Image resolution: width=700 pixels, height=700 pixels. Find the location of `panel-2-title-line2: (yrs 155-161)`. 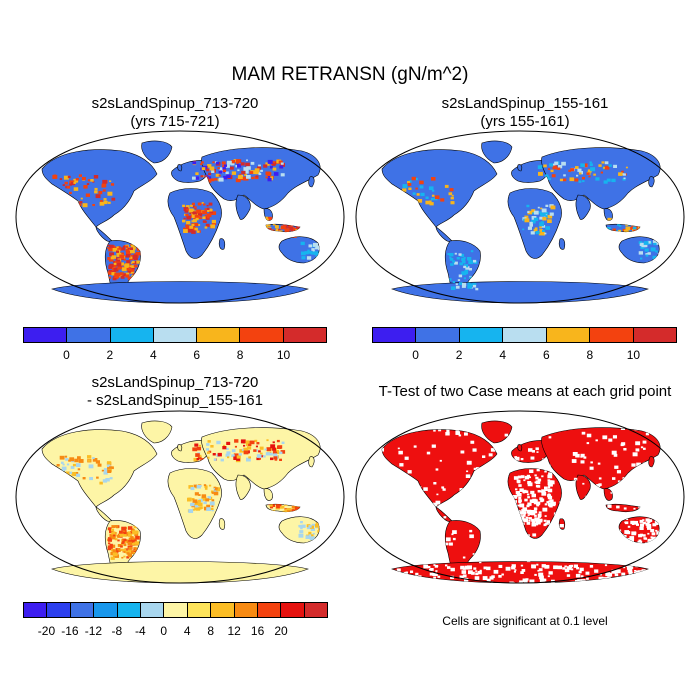

panel-2-title-line2: (yrs 155-161) is located at coordinates (525, 121).